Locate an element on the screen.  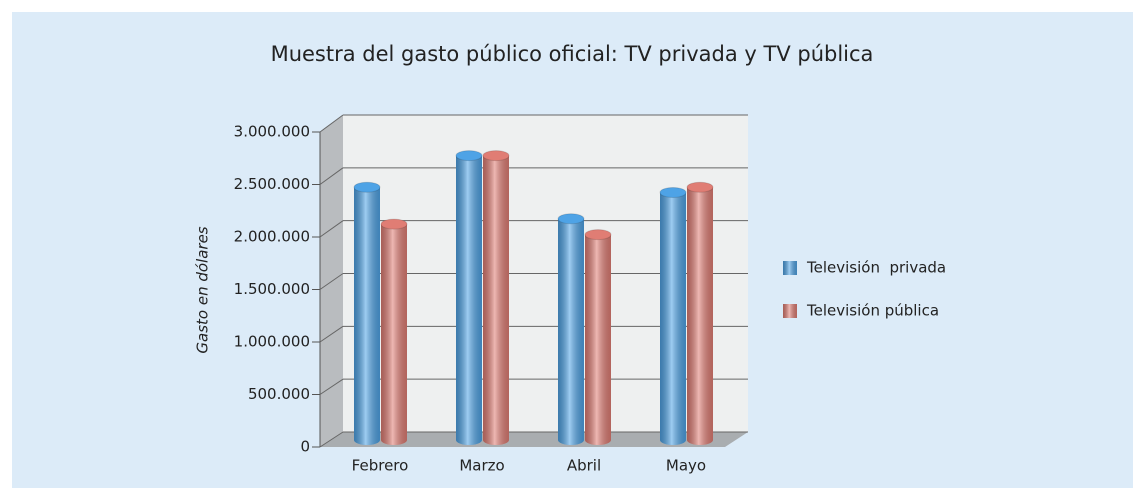
y-axis-label: Gasto en dólares is located at coordinates (203, 289).